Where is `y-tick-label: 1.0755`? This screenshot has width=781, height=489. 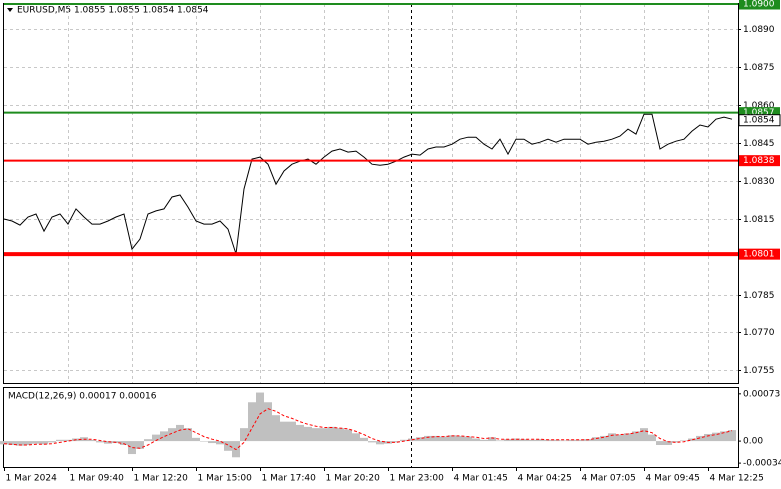
y-tick-label: 1.0755 is located at coordinates (759, 371).